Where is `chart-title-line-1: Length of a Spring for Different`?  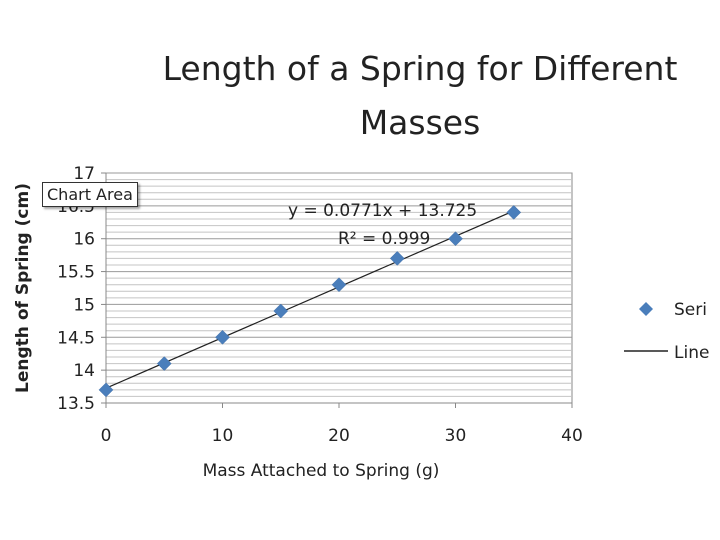
chart-title-line-1: Length of a Spring for Different is located at coordinates (420, 68).